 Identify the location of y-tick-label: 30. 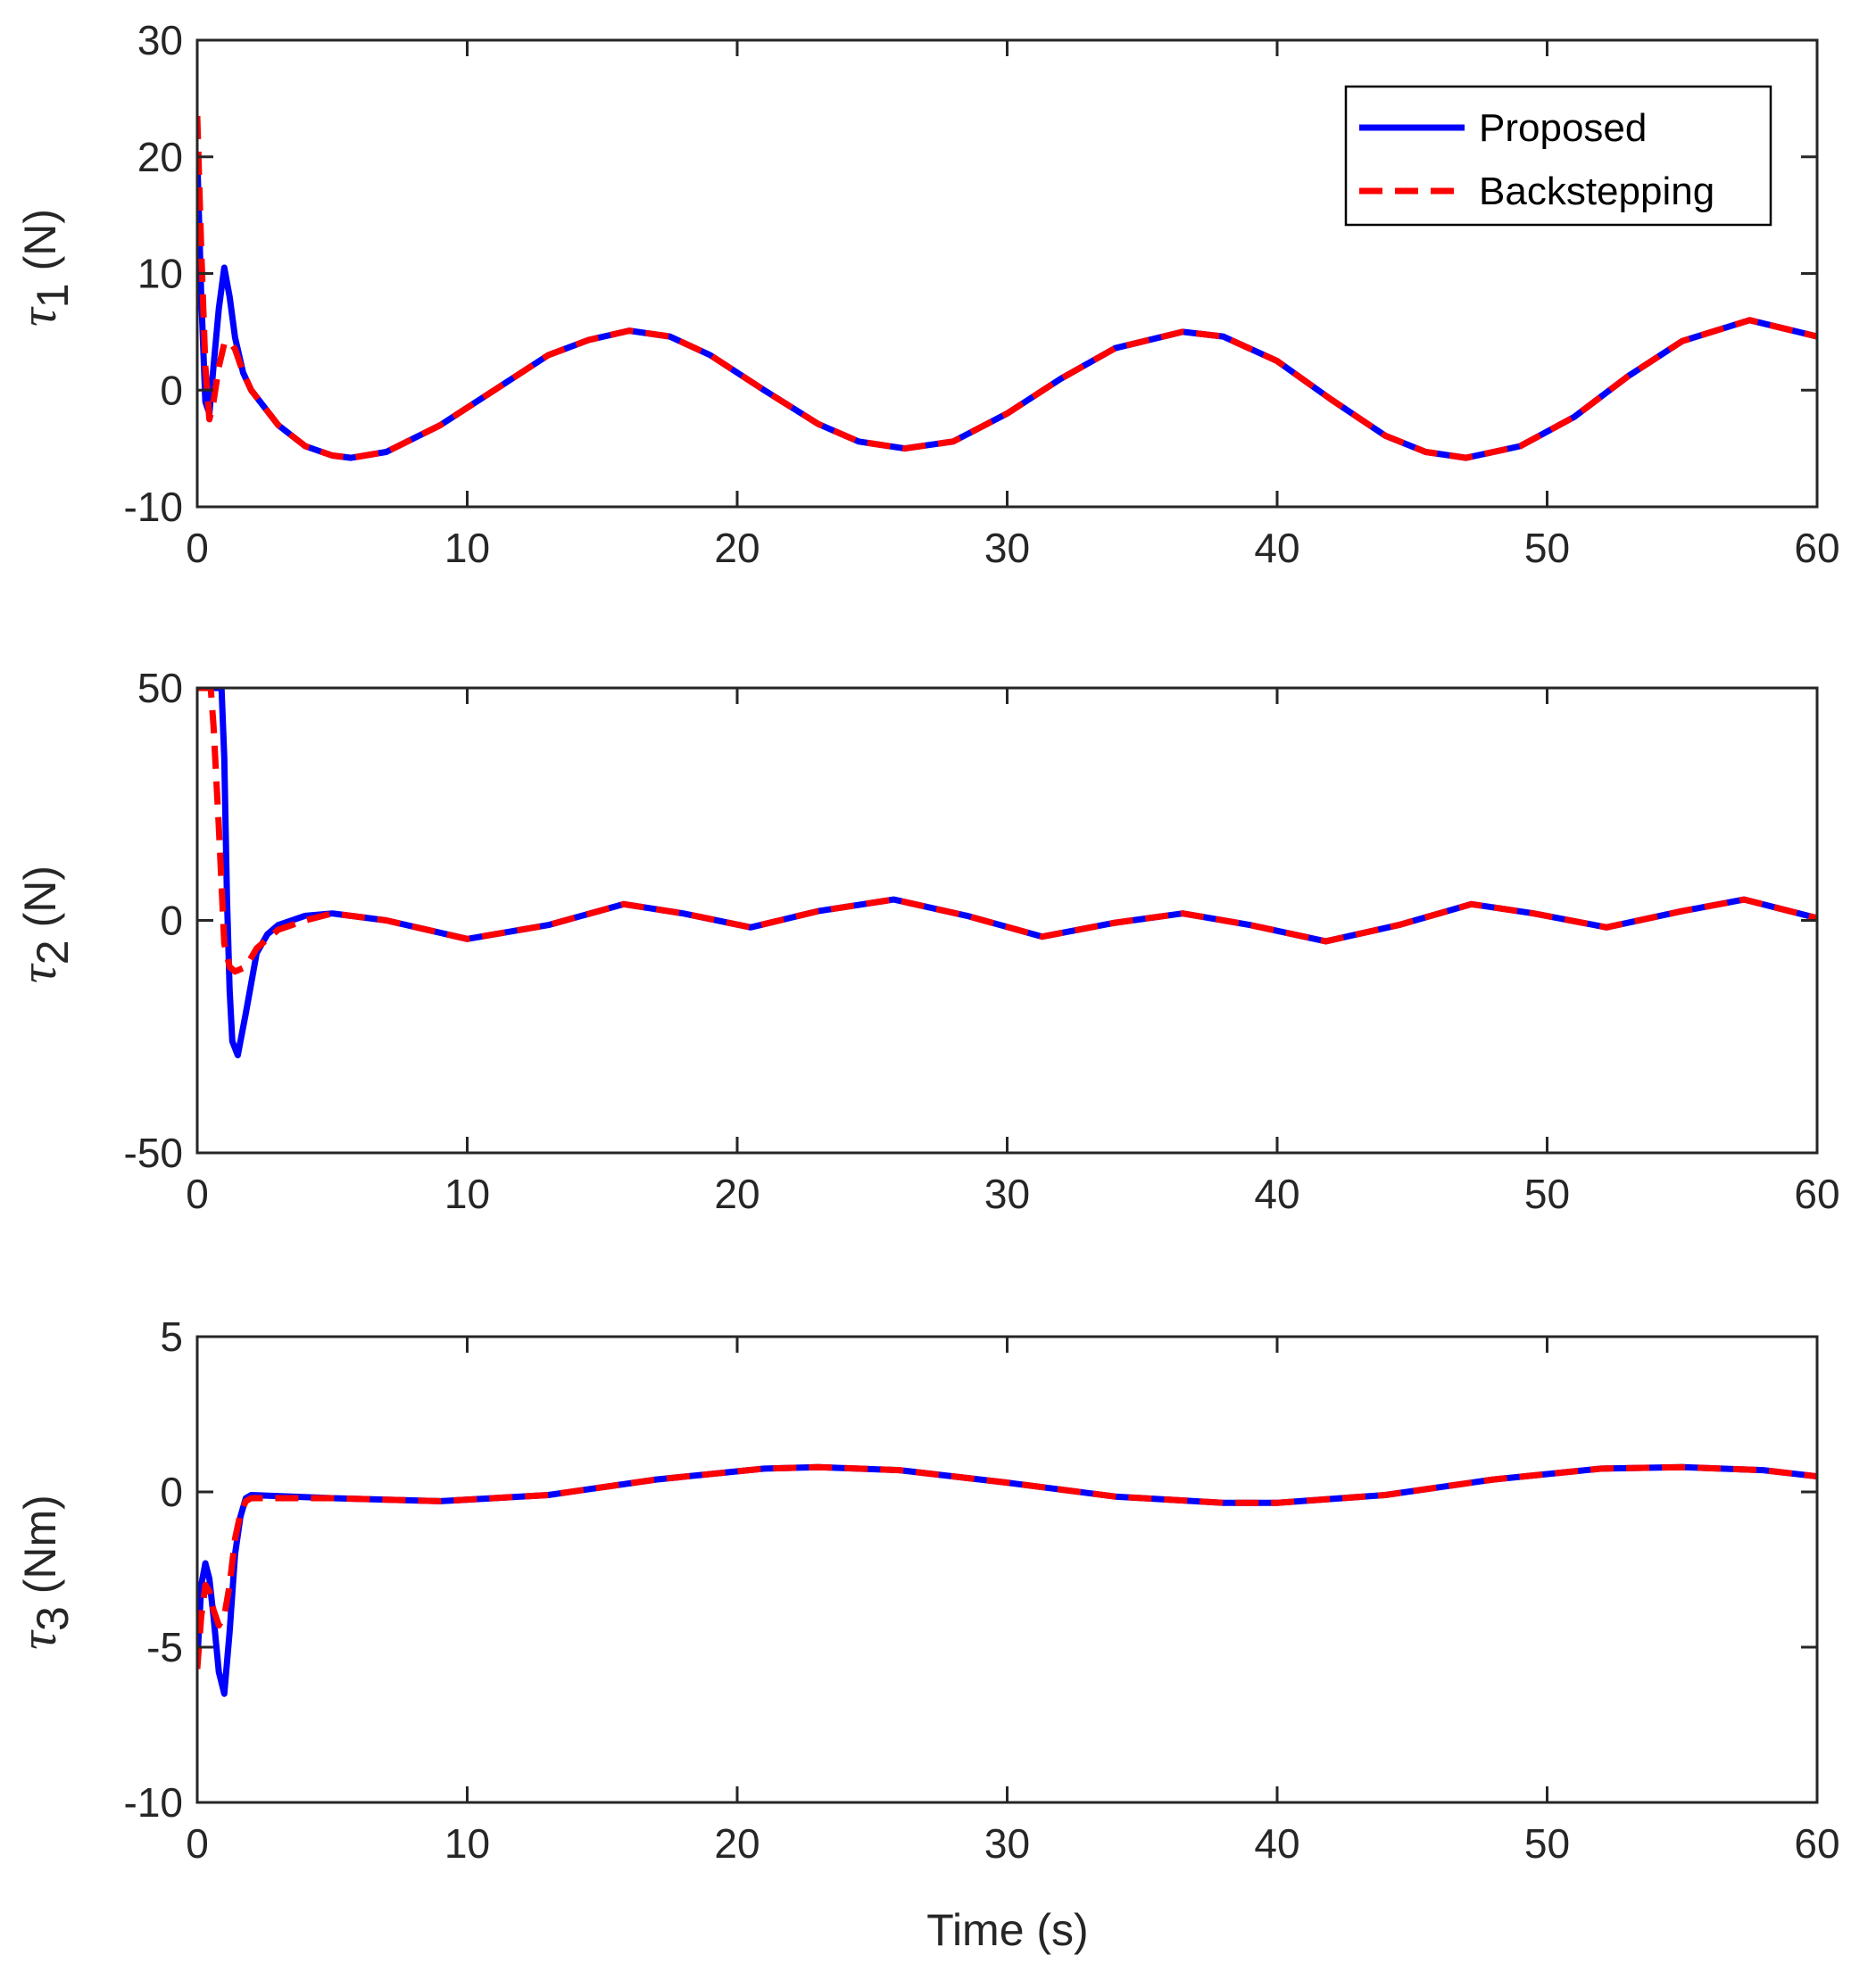
(160, 40).